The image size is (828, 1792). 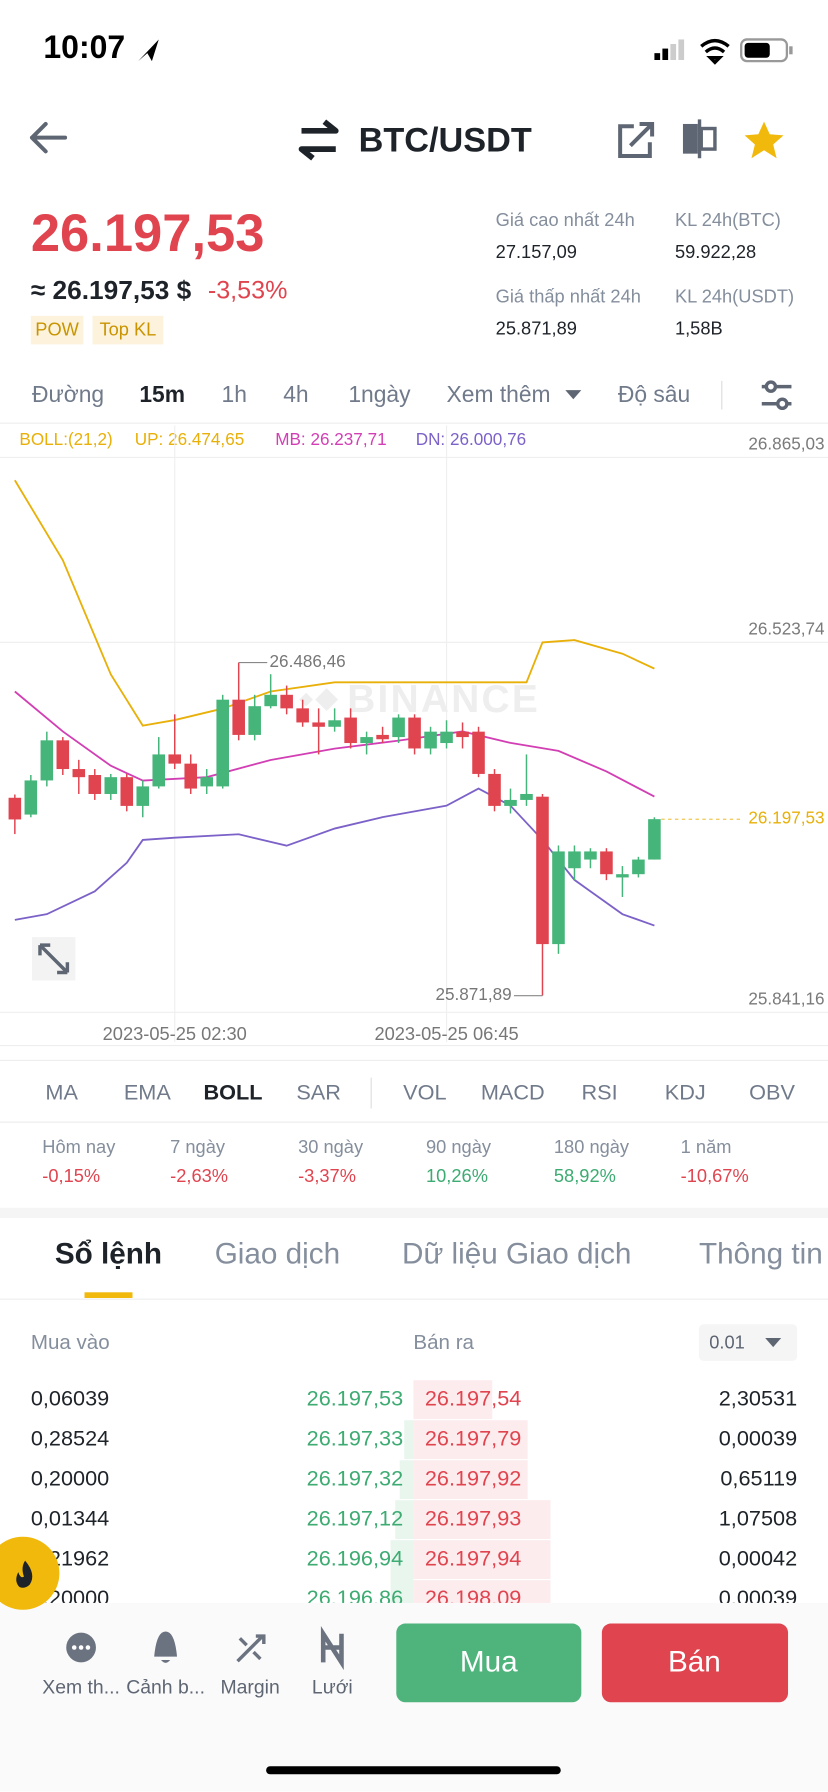 I want to click on indicator-legend: DN: 26.000,76, so click(x=471, y=439).